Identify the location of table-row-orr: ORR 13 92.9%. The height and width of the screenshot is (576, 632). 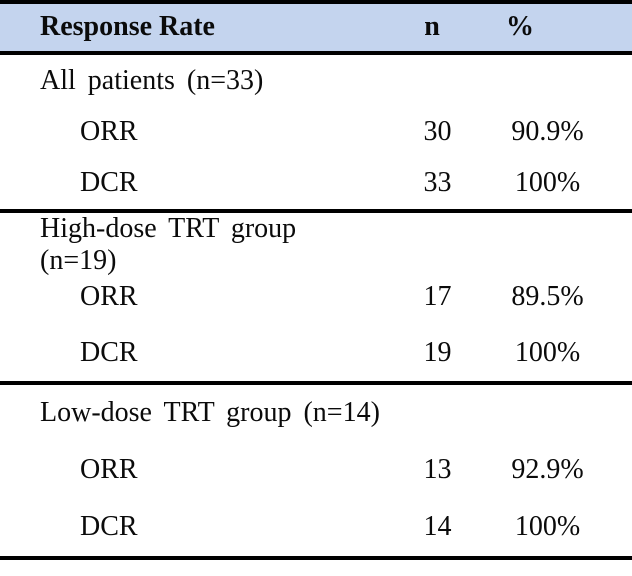
(316, 470).